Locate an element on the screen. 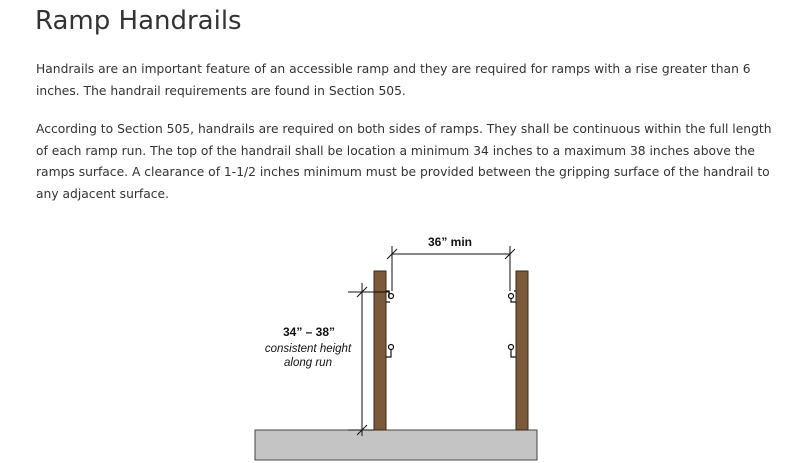 The height and width of the screenshot is (463, 800). ramp-surface is located at coordinates (396, 445).